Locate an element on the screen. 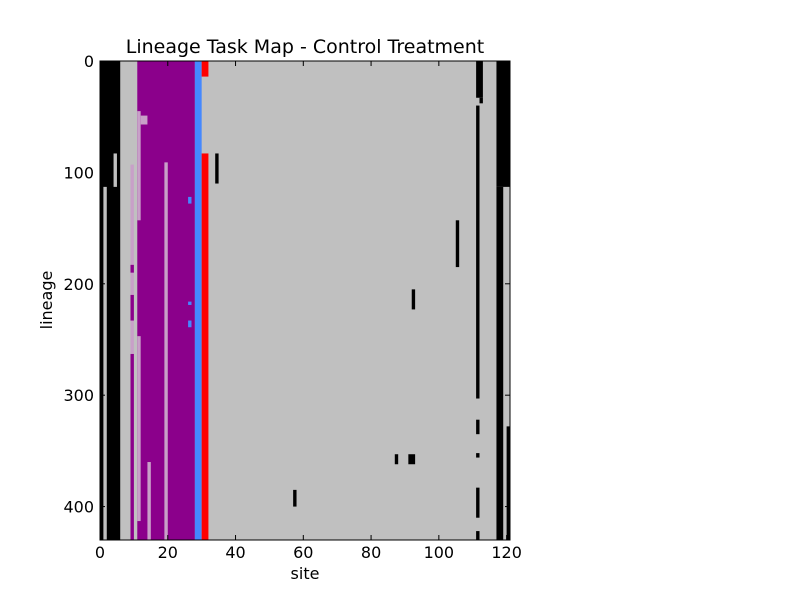 This screenshot has height=600, width=800. y-tick-label: 200 is located at coordinates (78, 284).